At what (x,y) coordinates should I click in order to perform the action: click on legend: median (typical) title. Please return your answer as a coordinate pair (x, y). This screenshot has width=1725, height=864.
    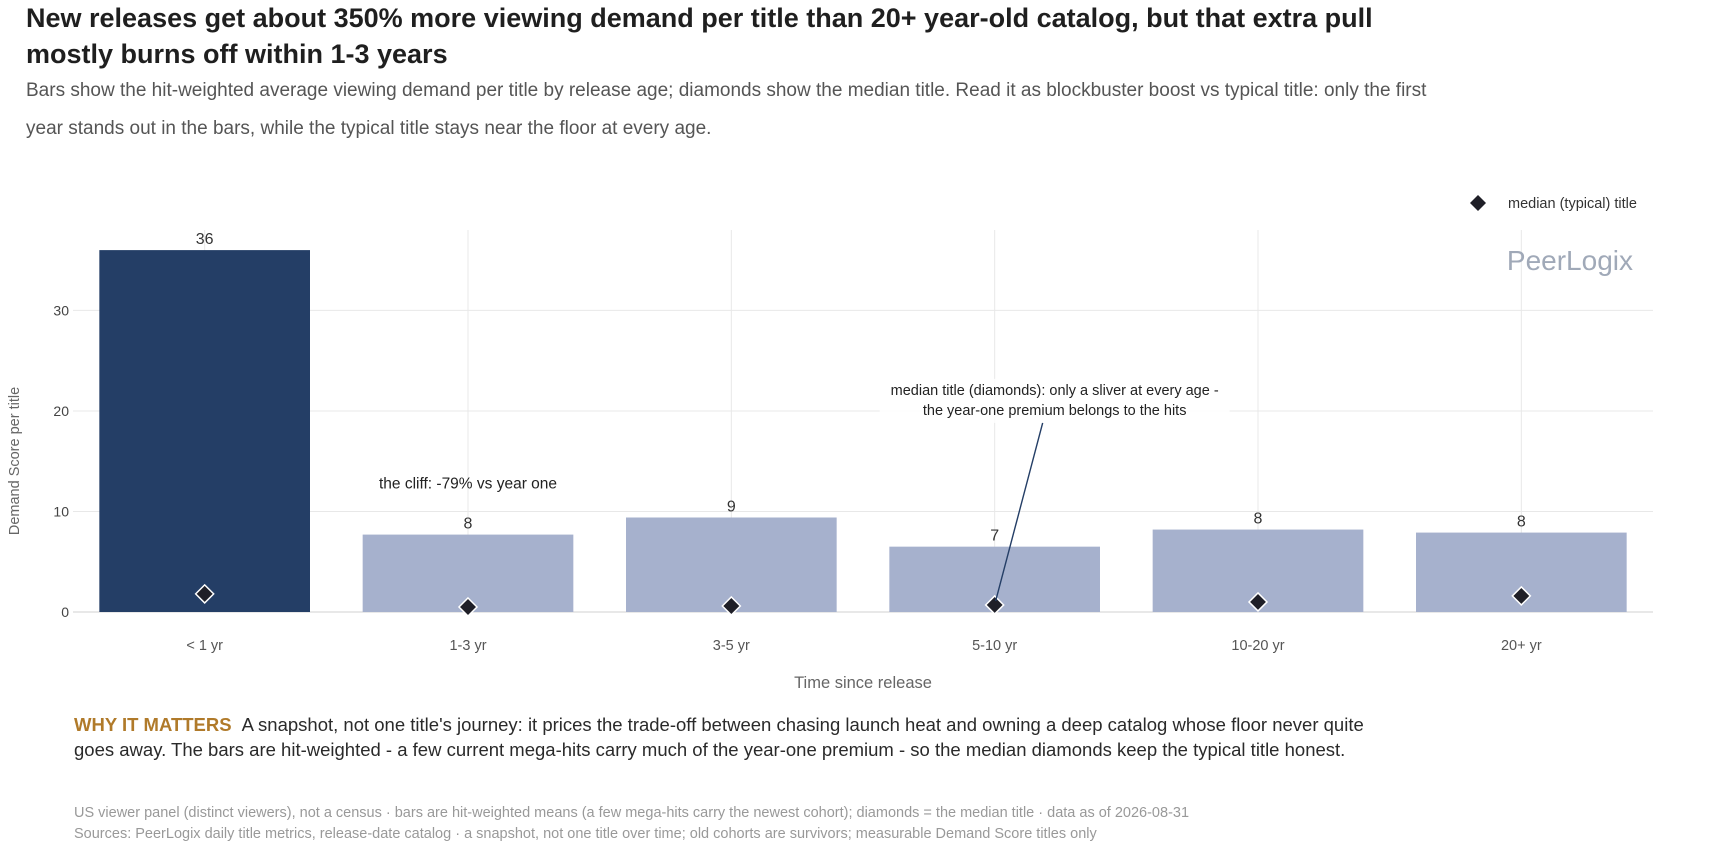
    Looking at the image, I should click on (1553, 203).